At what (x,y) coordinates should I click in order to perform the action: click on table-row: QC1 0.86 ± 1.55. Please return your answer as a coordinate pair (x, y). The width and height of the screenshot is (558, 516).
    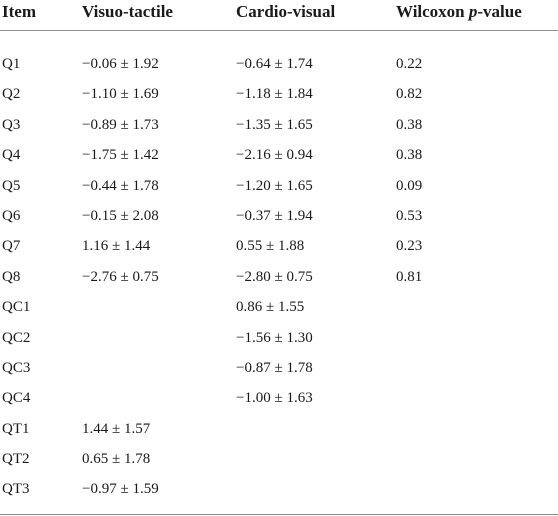
    Looking at the image, I should click on (279, 312).